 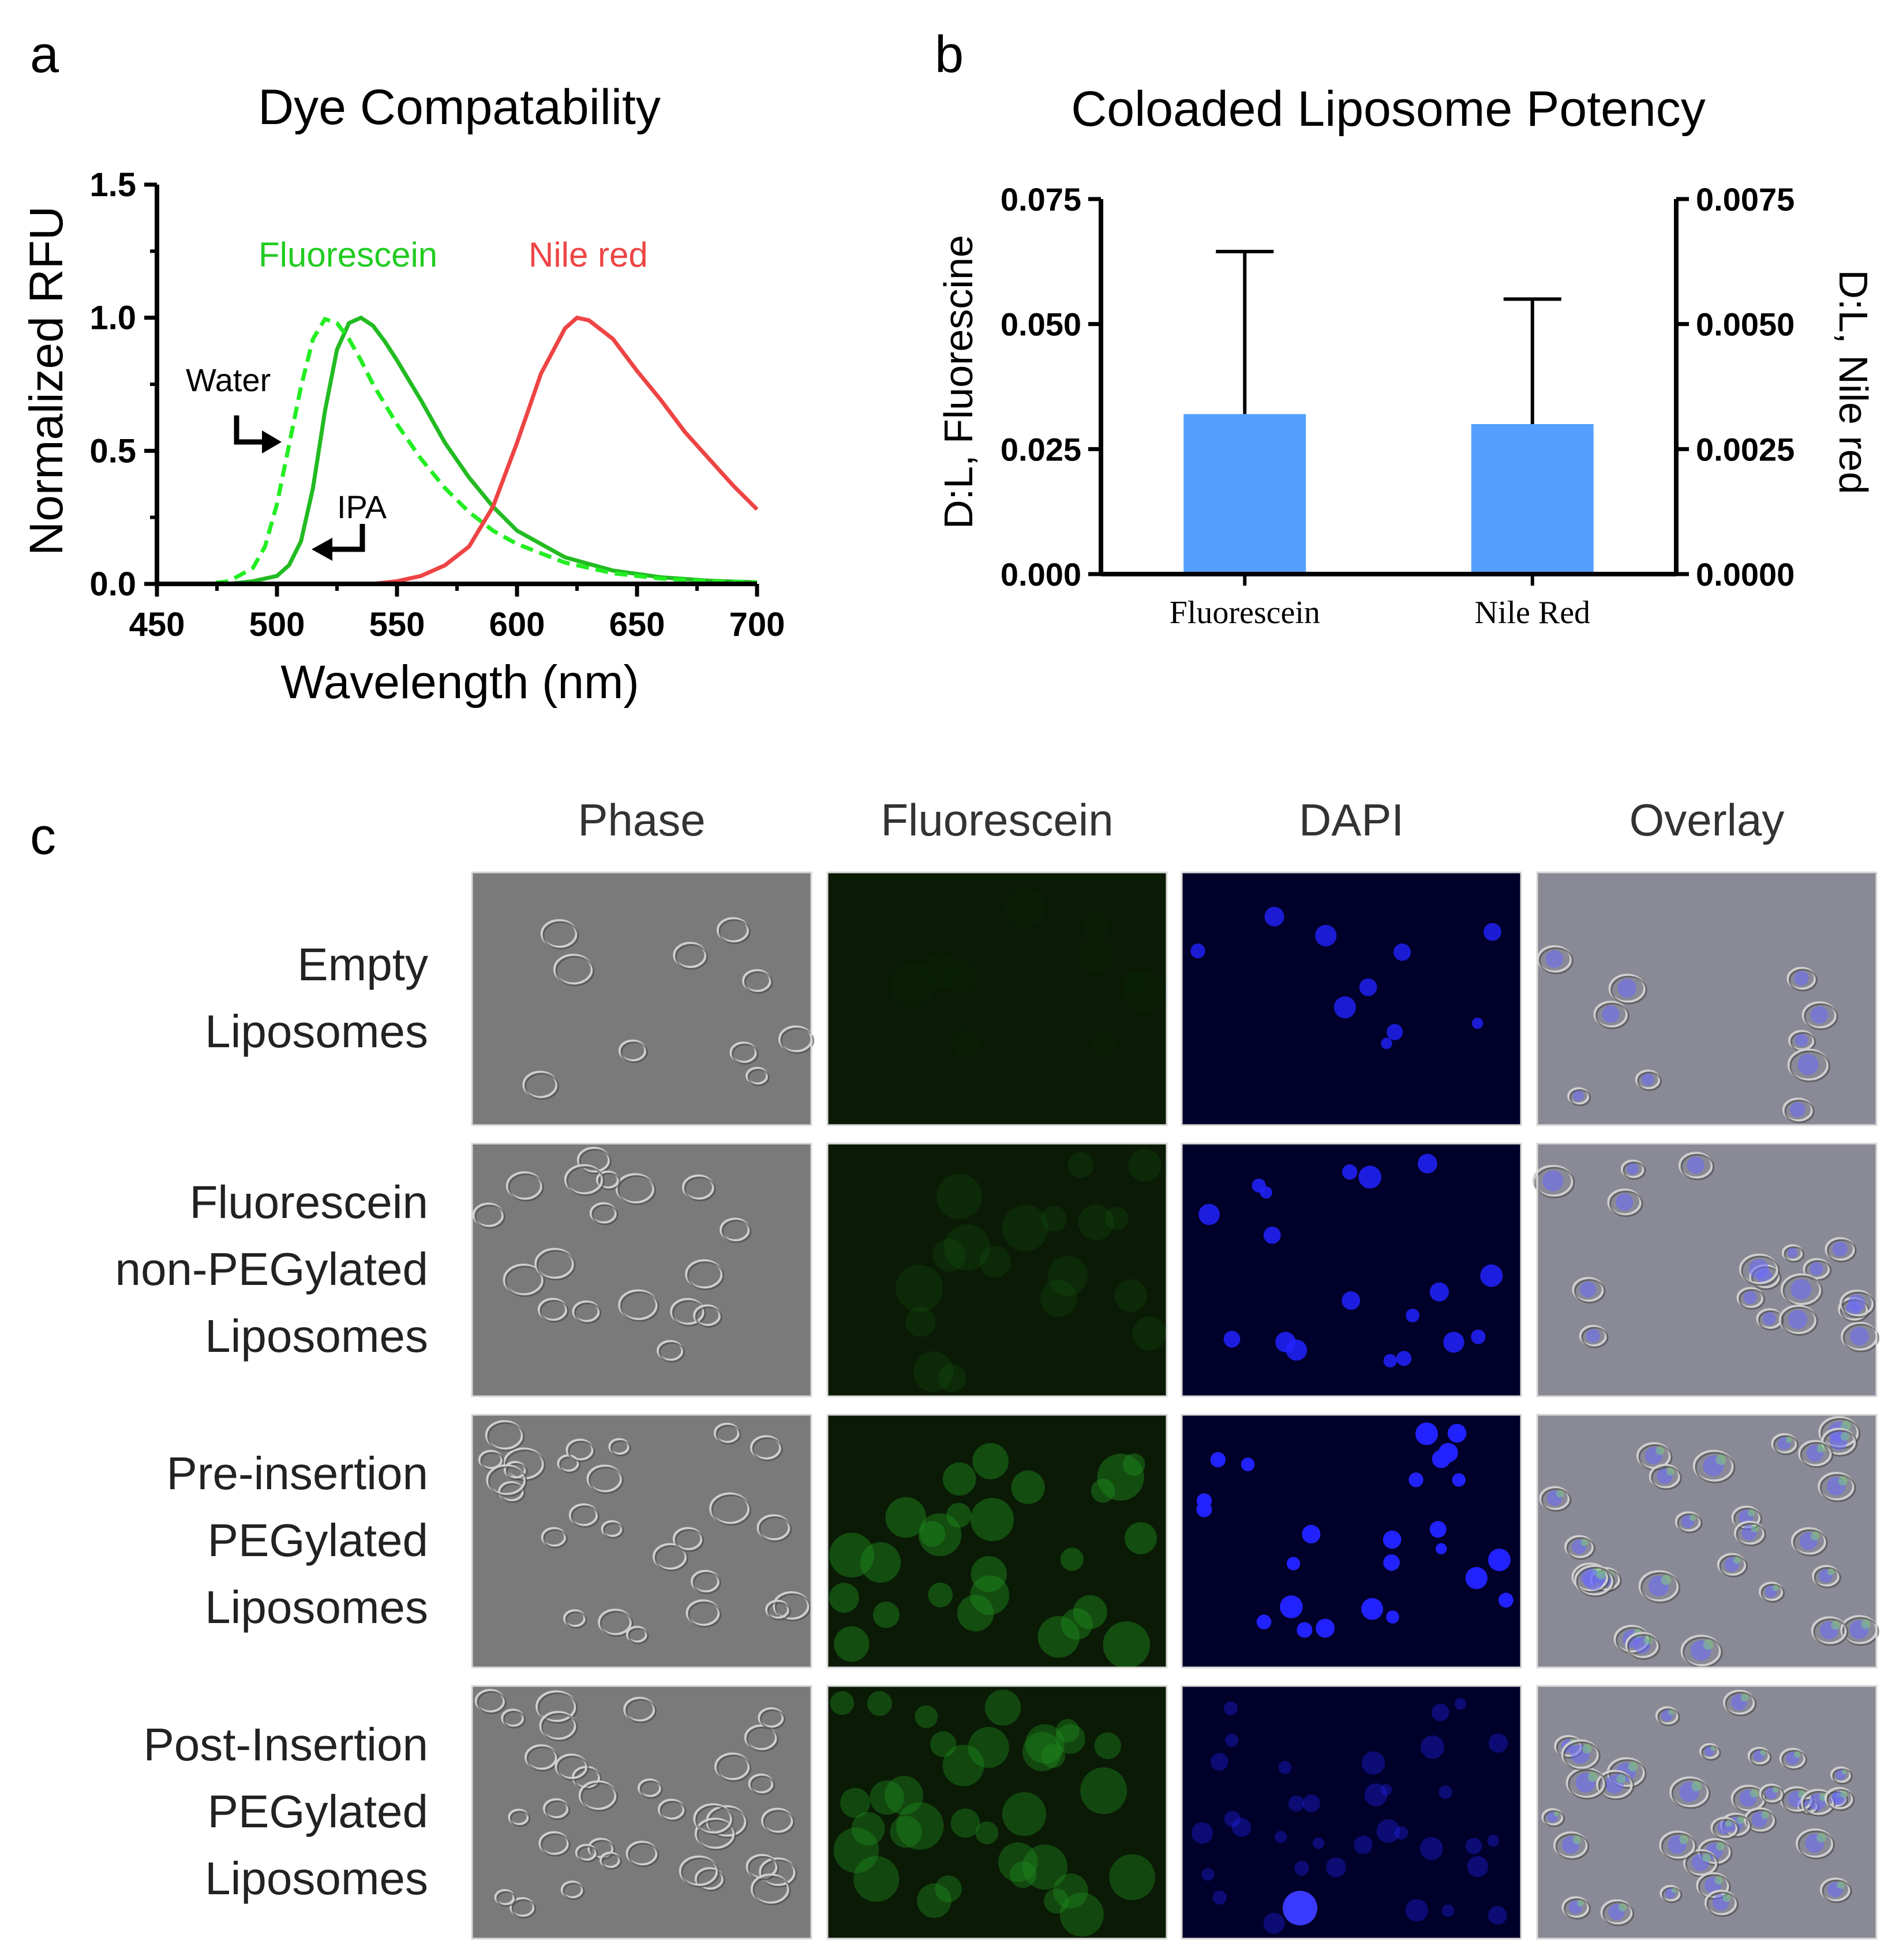 What do you see at coordinates (1041, 574) in the screenshot?
I see `chart-b-left-tick-label: 0.000` at bounding box center [1041, 574].